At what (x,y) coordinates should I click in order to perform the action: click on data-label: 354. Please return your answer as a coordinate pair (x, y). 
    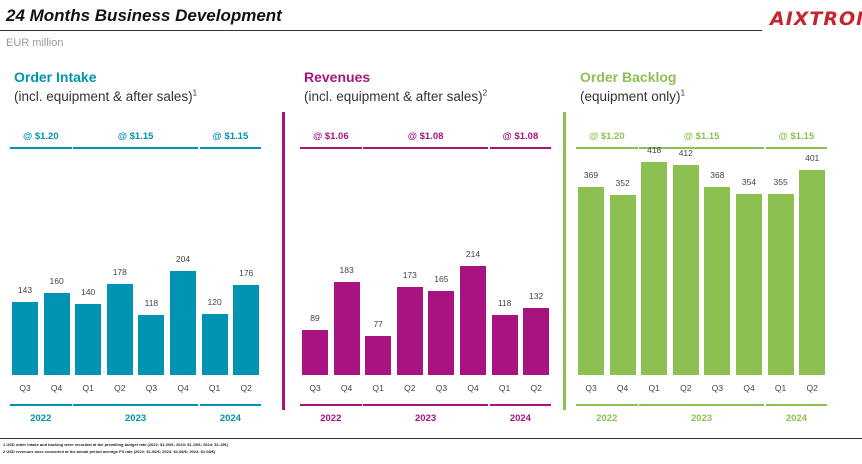
    Looking at the image, I should click on (749, 182).